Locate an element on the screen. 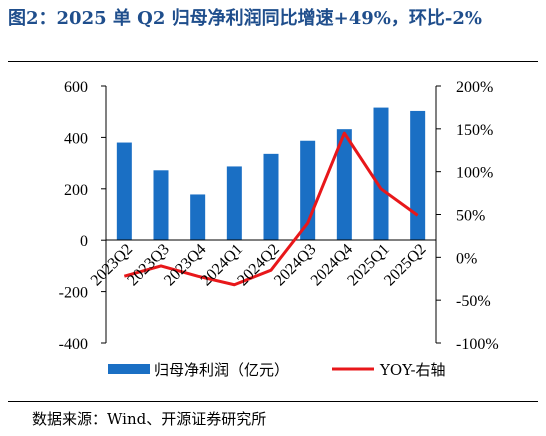  bar-2025Q2 is located at coordinates (418, 175).